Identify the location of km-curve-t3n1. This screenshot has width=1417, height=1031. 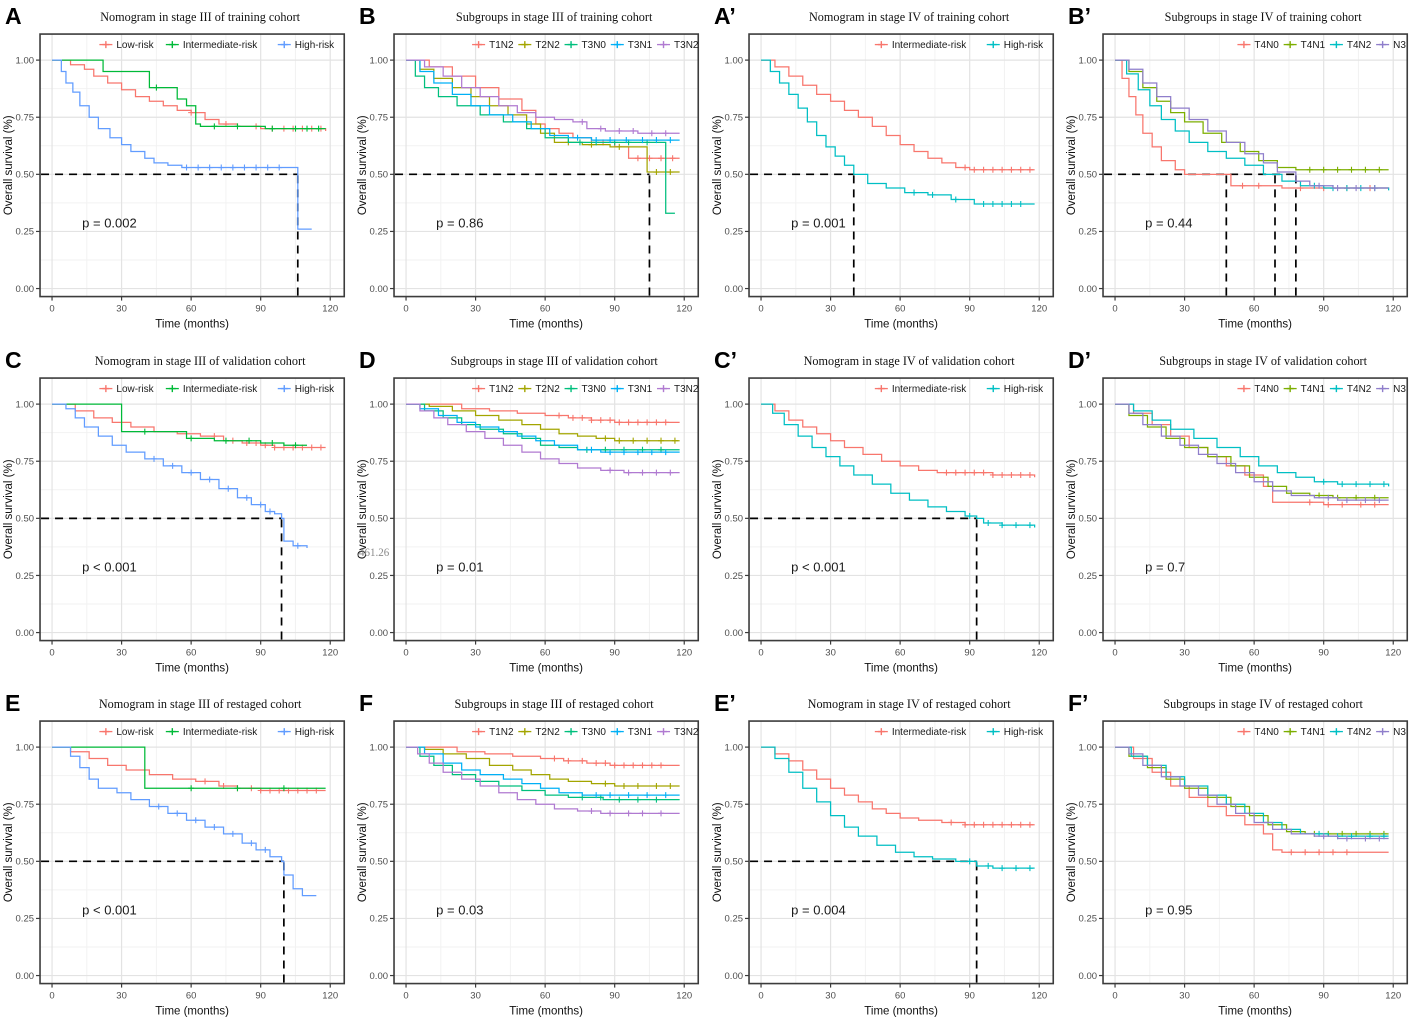
(543, 771).